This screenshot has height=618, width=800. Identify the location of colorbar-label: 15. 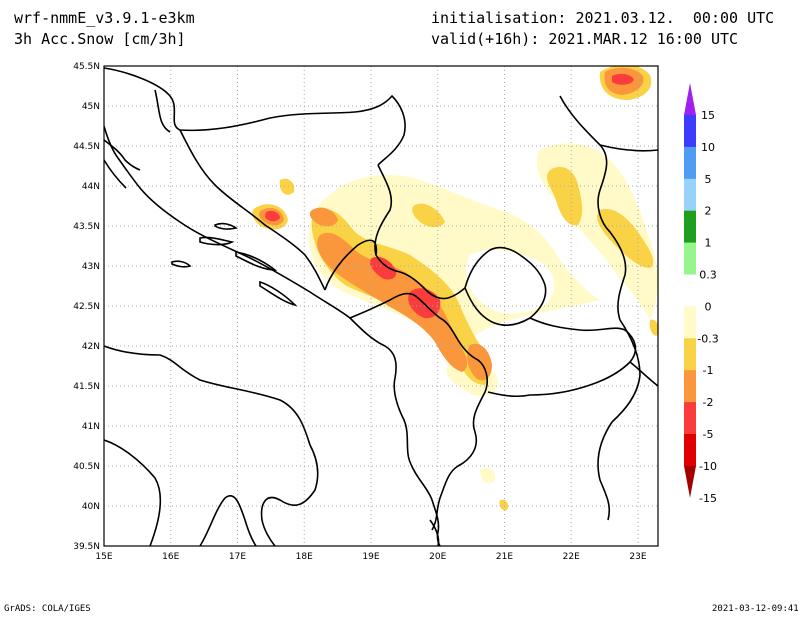
(708, 115).